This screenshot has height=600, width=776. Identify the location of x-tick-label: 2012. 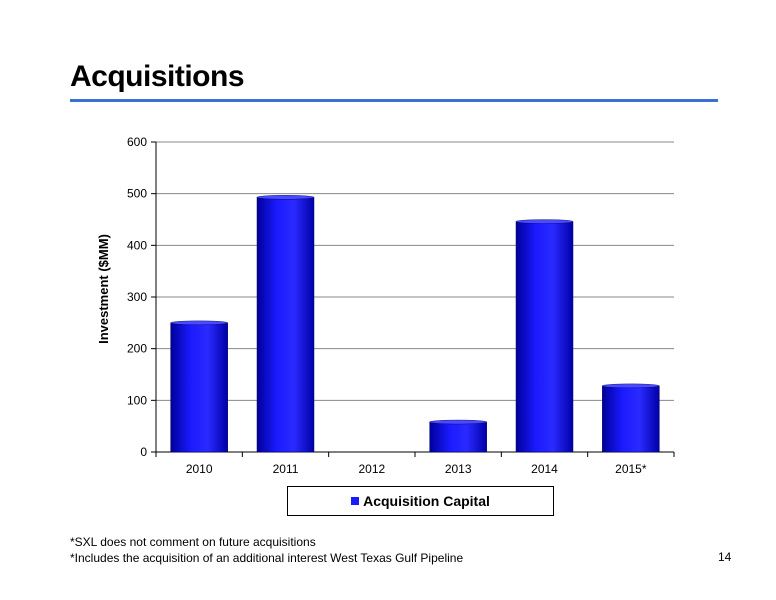
(371, 469).